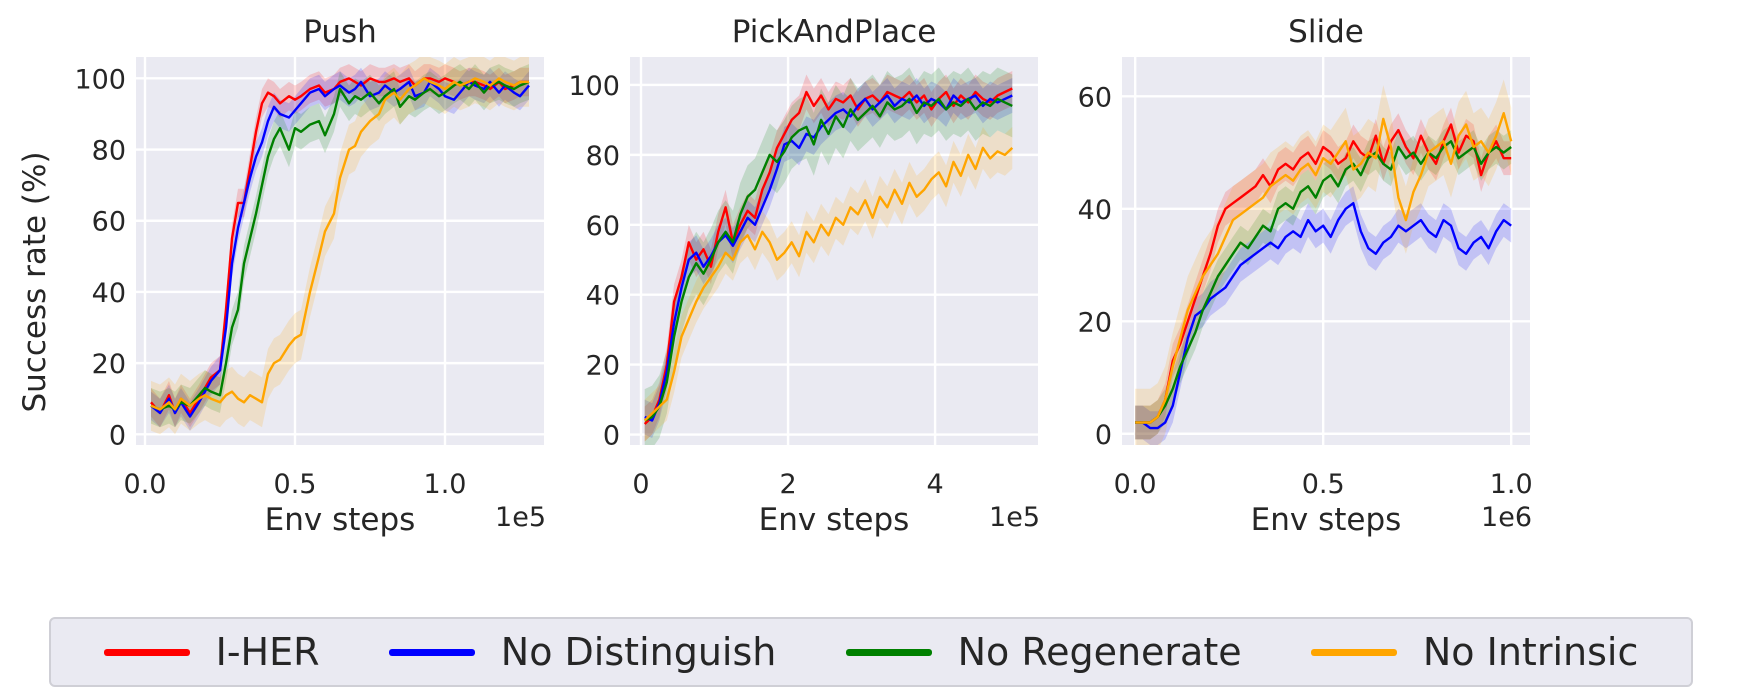 The image size is (1741, 690). I want to click on legend-item-no-distinguish: No Distinguish, so click(582, 652).